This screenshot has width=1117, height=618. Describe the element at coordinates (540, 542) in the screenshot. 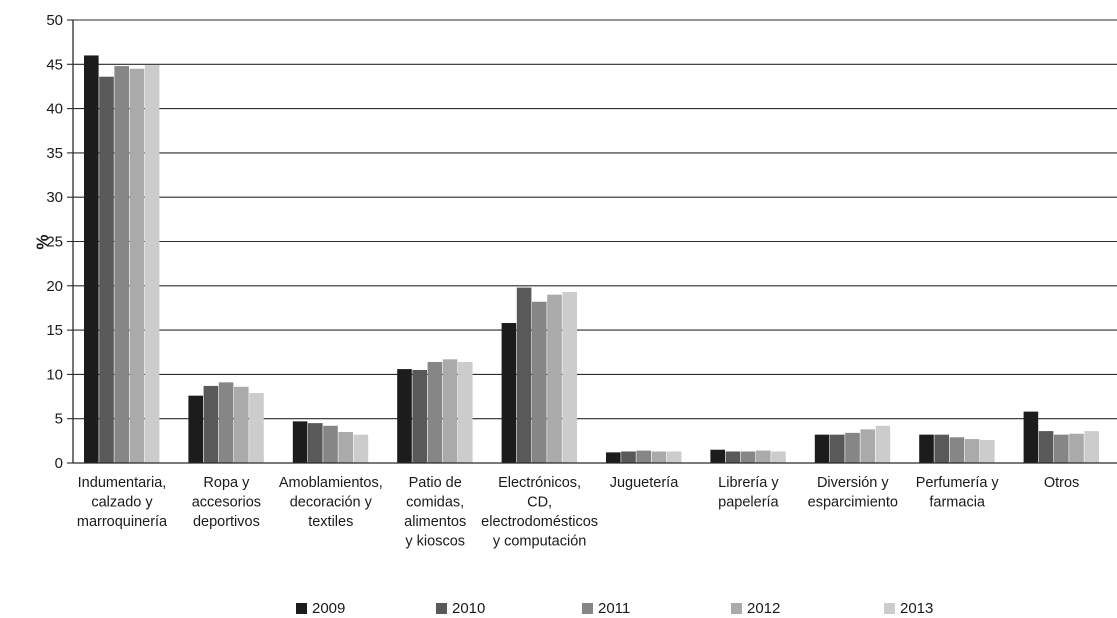

I see `category-label-line: y computación` at that location.